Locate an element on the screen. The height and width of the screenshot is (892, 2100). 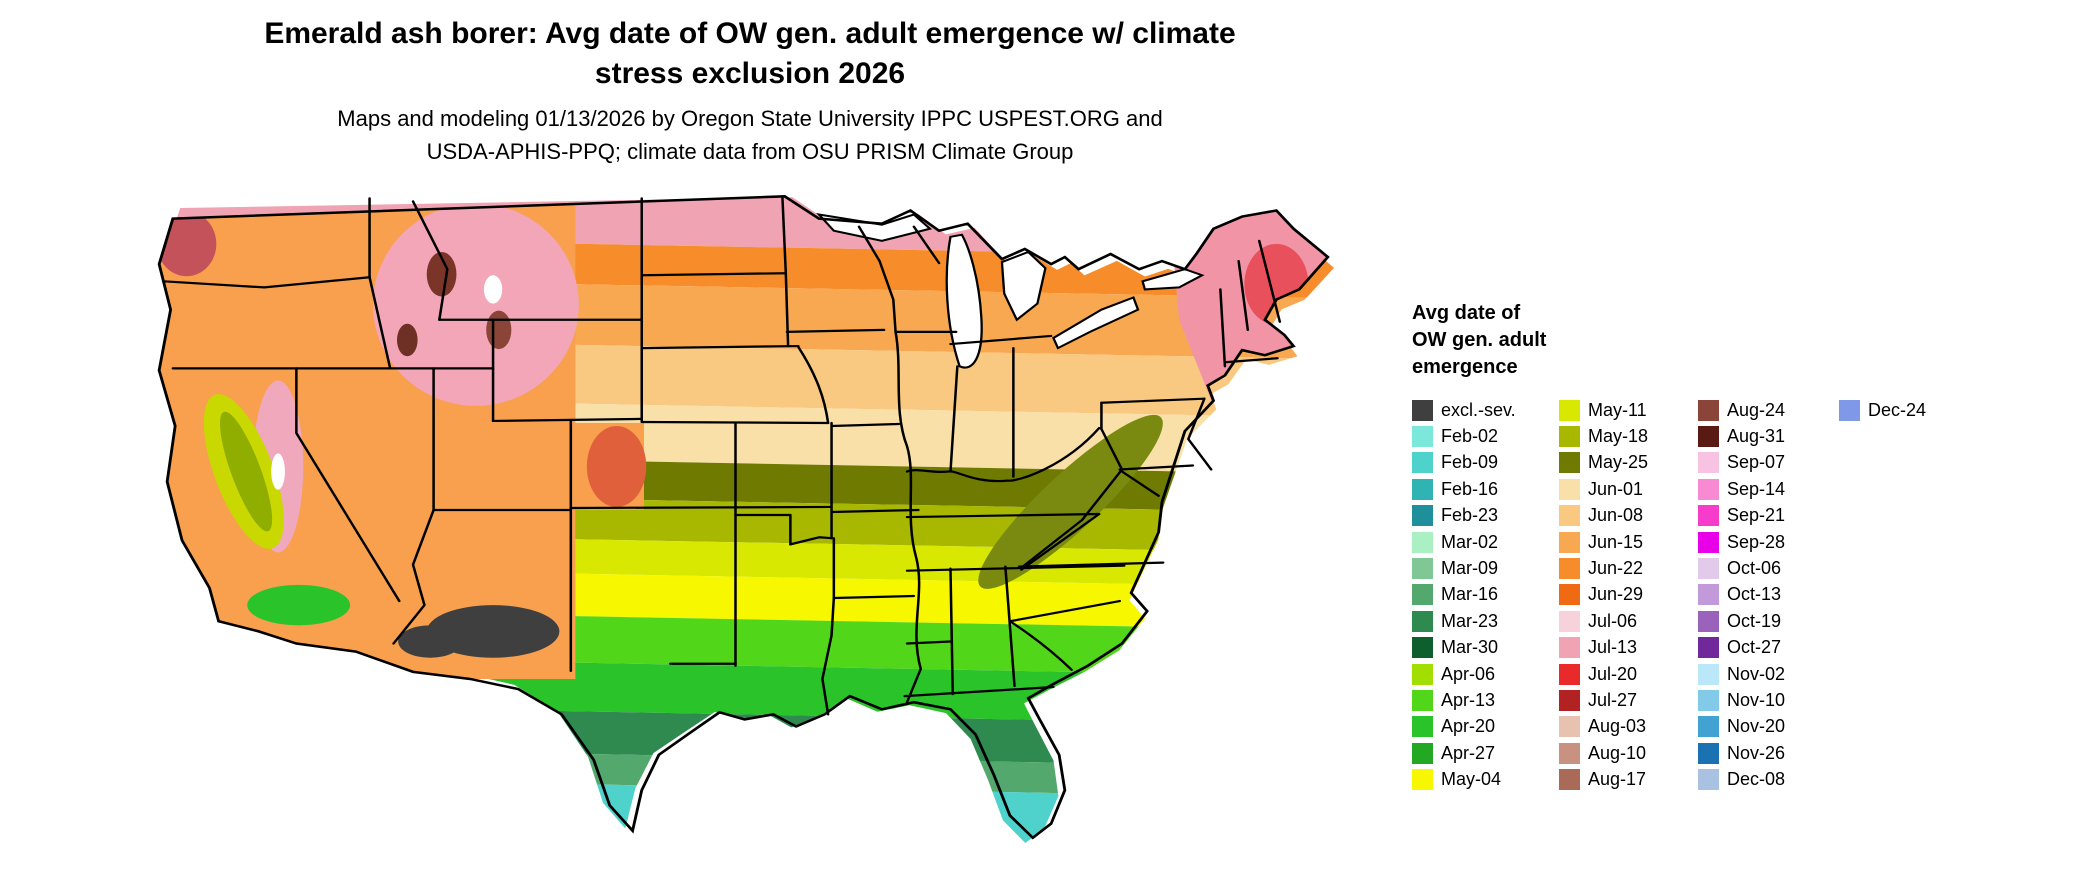
legend-entry: Sep-21 is located at coordinates (1768, 516).